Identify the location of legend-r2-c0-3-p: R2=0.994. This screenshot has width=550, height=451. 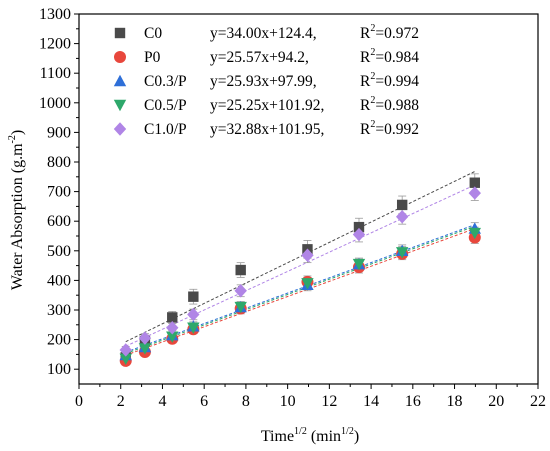
(389, 80).